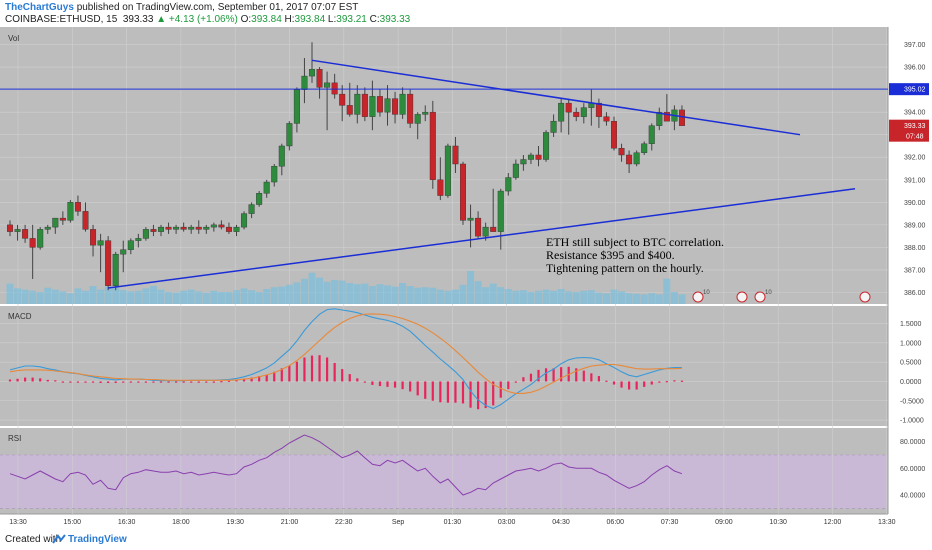 Image resolution: width=932 pixels, height=550 pixels. Describe the element at coordinates (911, 382) in the screenshot. I see `macd-axis-label: 0.0000` at that location.